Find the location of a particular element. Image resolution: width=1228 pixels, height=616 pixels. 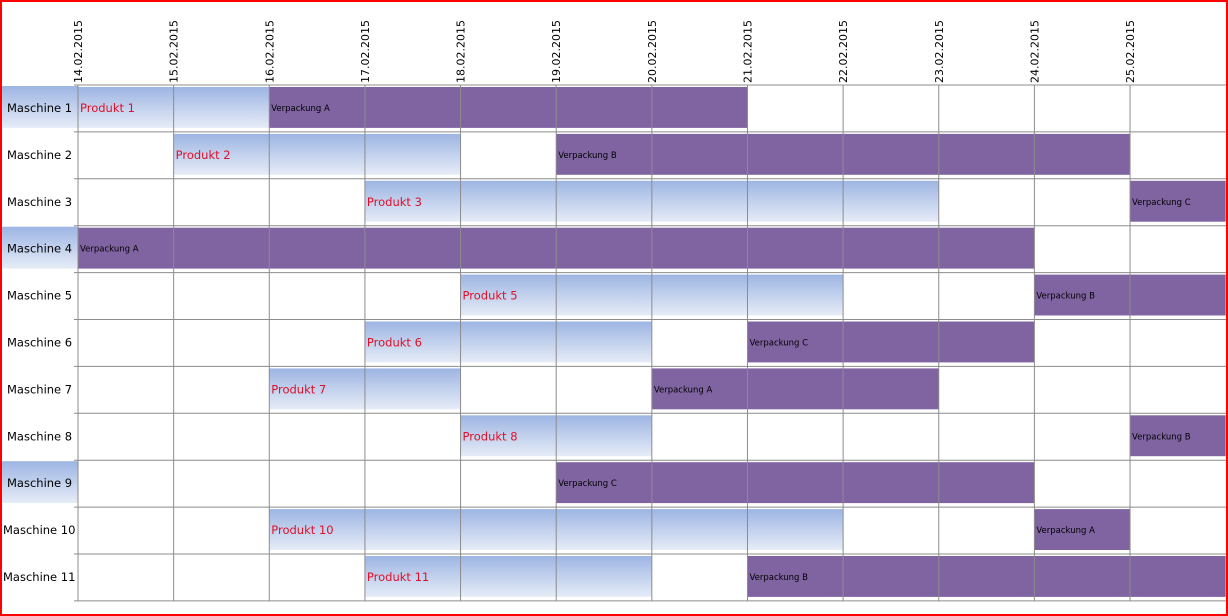

x-tick-label: 24.02.2015 is located at coordinates (1034, 51).